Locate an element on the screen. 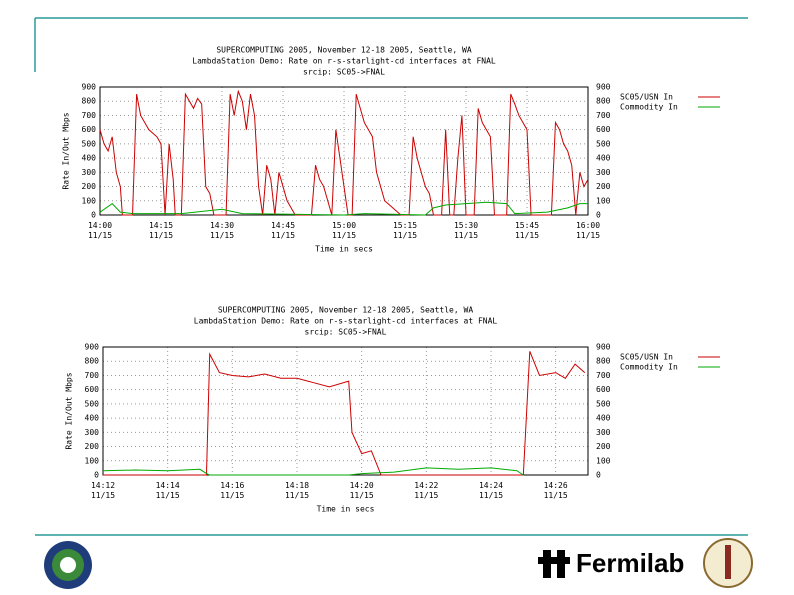 The height and width of the screenshot is (595, 794). x-tick-label: 14:18 11/15 is located at coordinates (297, 490).